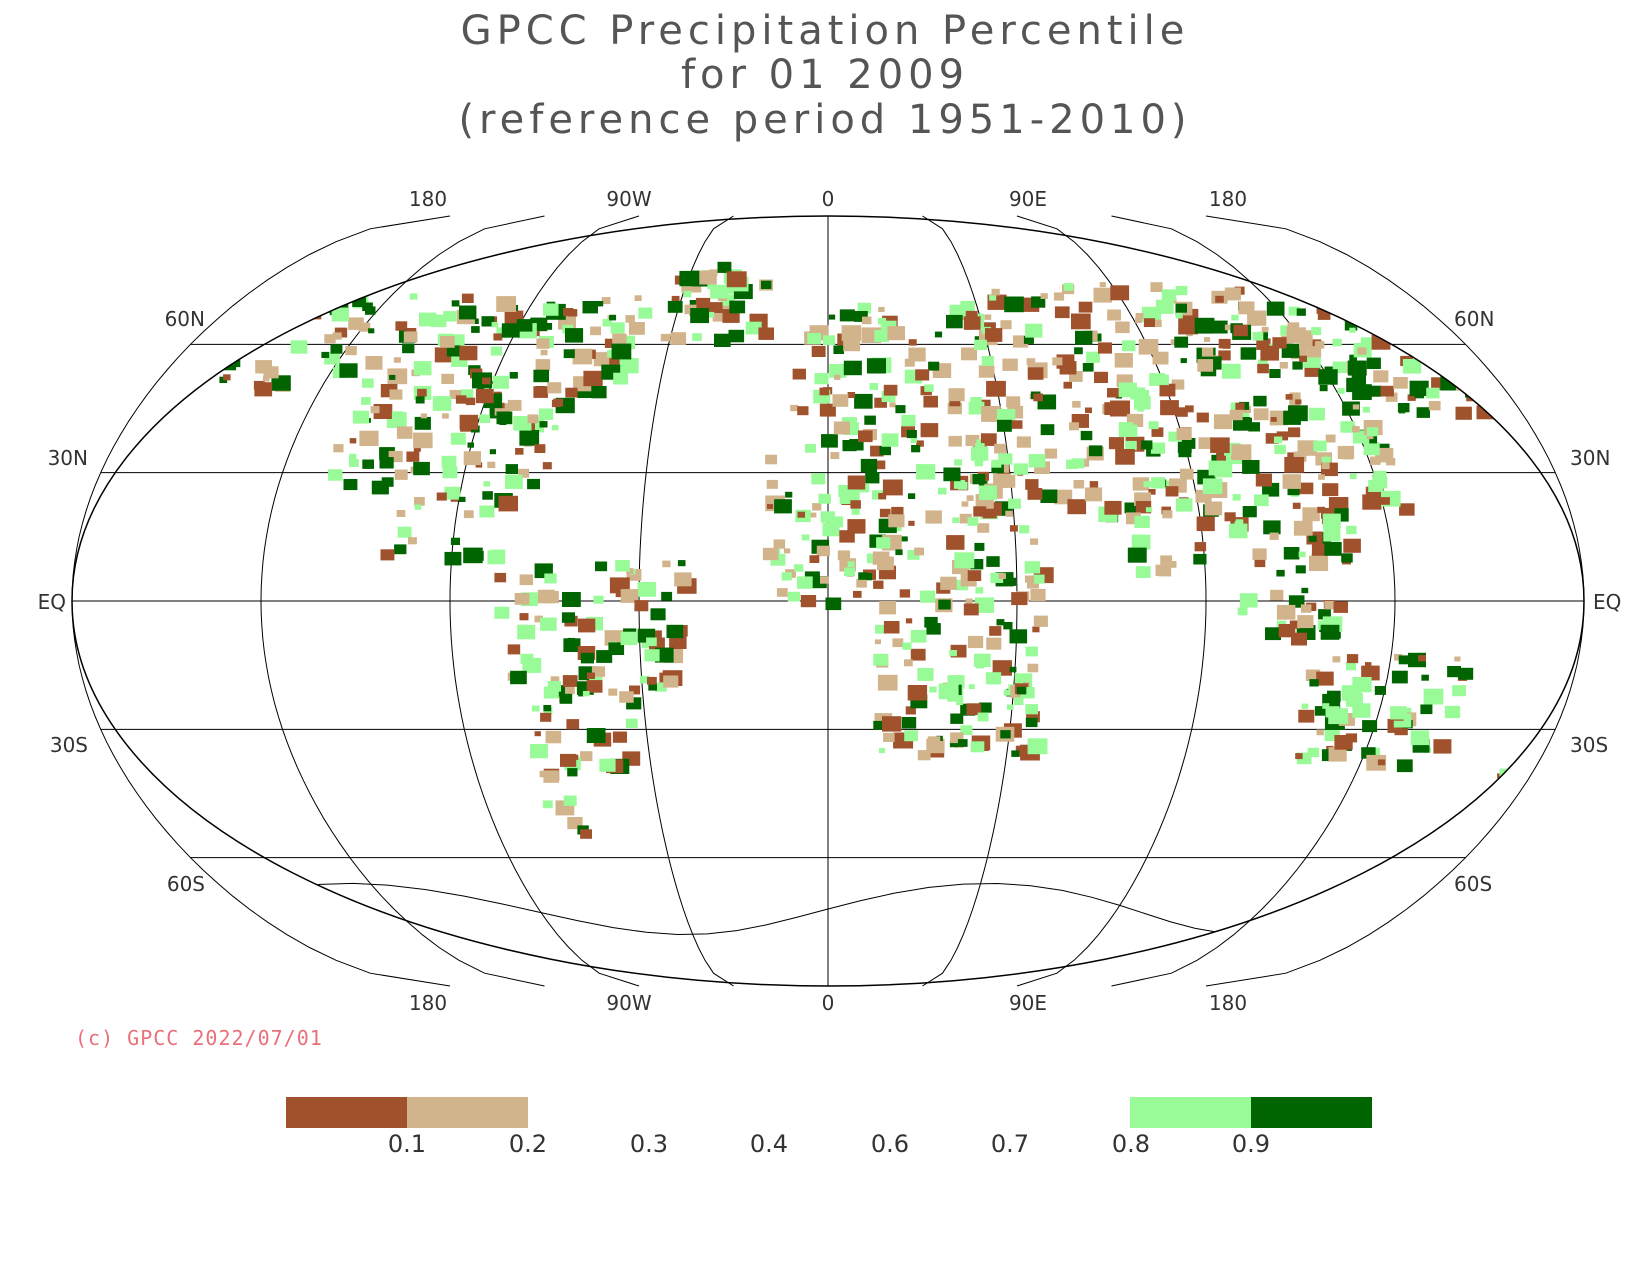 Image resolution: width=1650 pixels, height=1270 pixels. Describe the element at coordinates (1228, 199) in the screenshot. I see `lon-label-180e-top: 180` at that location.